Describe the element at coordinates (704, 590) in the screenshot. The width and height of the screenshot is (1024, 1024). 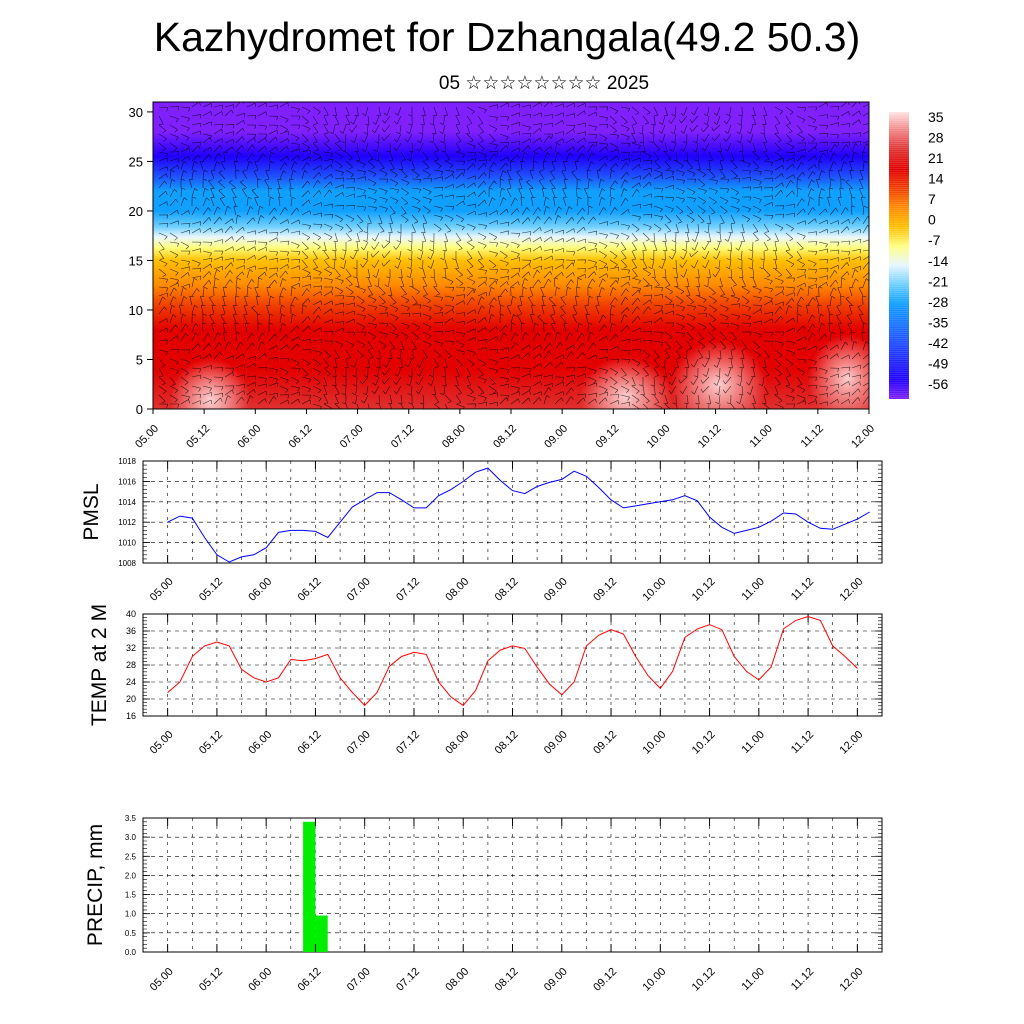
I see `pmsl-x-tick-label: 10.12` at that location.